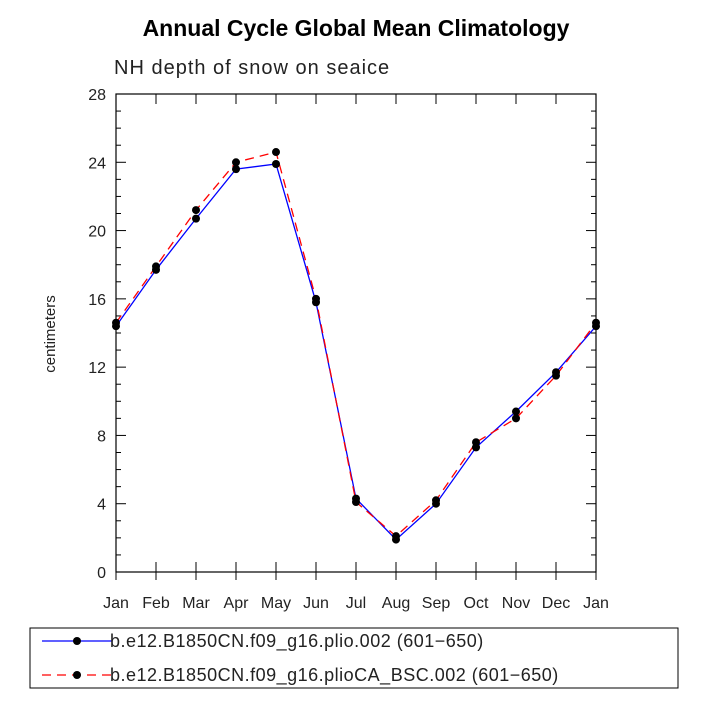 The height and width of the screenshot is (710, 711). Describe the element at coordinates (97, 95) in the screenshot. I see `y-tick-label: 28` at that location.